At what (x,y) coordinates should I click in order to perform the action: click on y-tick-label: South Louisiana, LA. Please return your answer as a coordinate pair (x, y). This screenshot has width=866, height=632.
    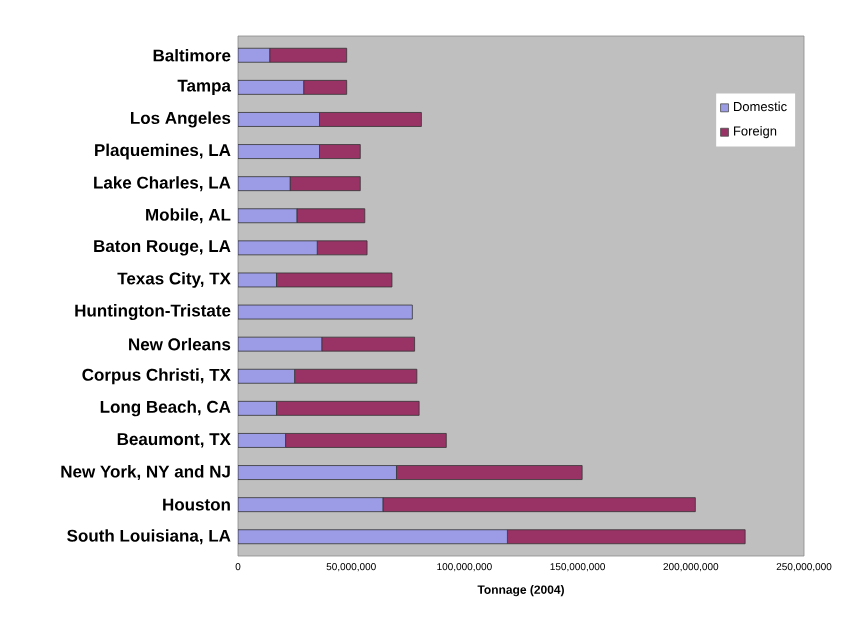
    Looking at the image, I should click on (149, 537).